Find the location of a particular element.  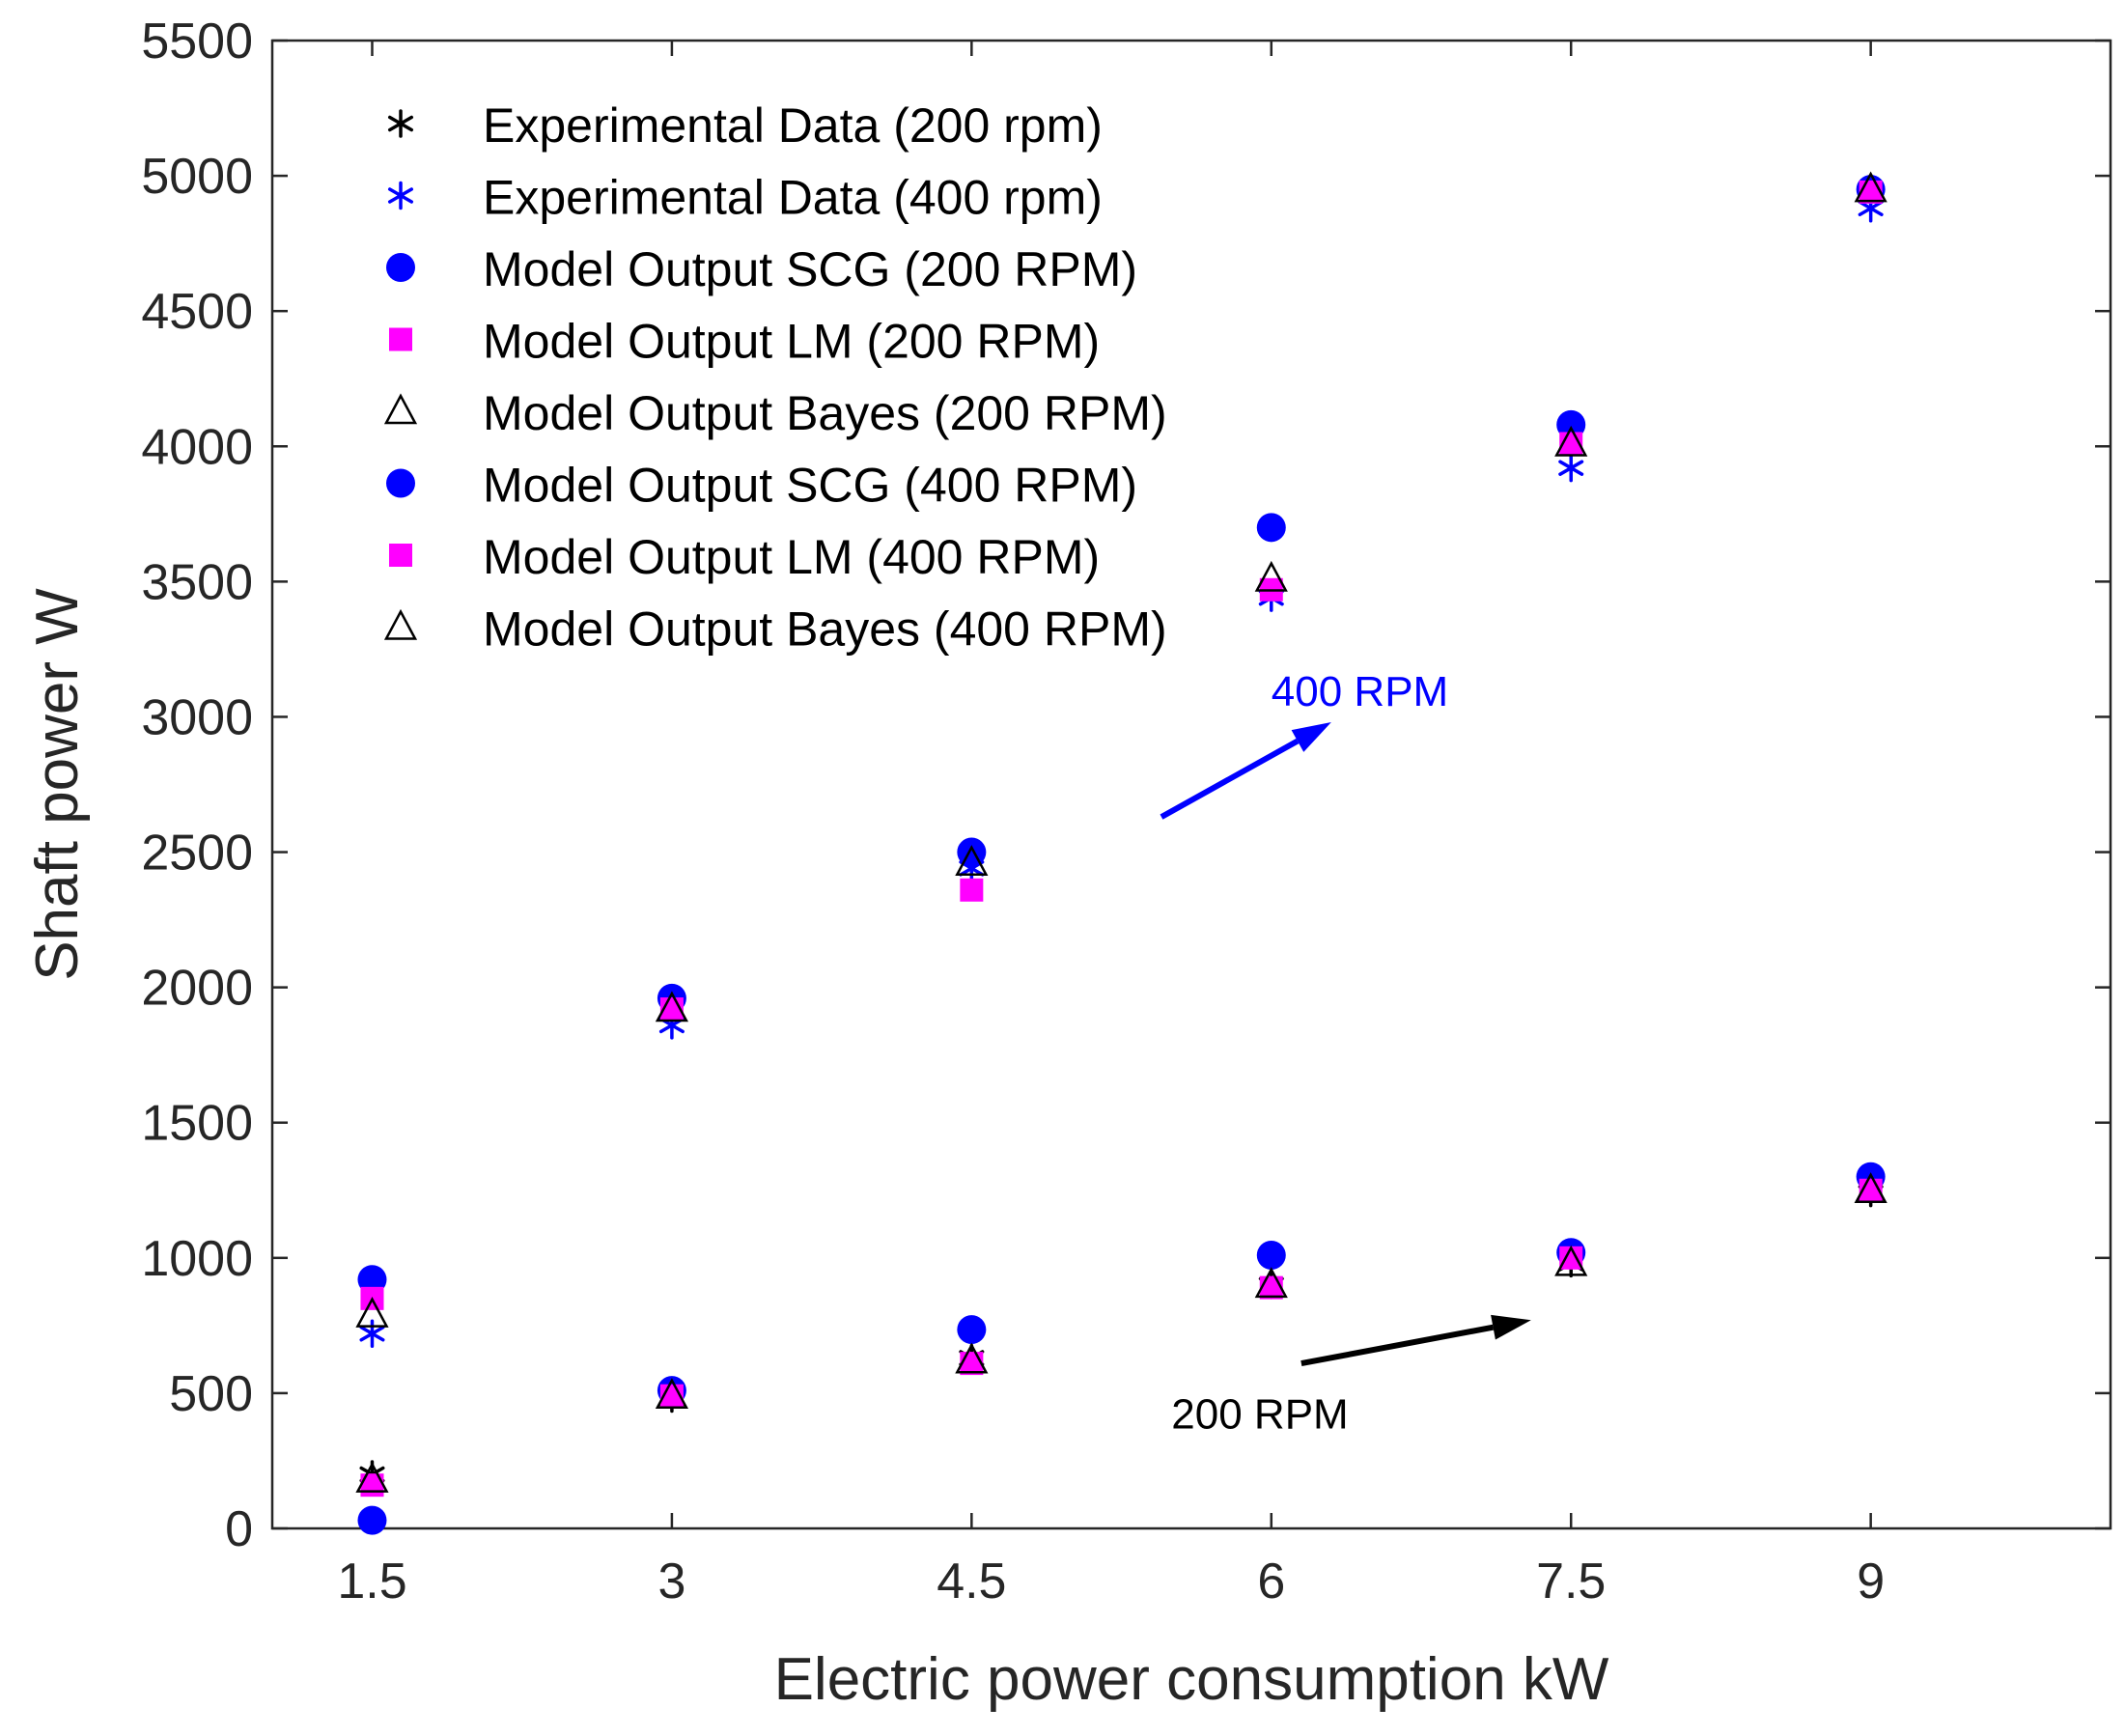

y-tick-label: 5000 is located at coordinates (197, 177).